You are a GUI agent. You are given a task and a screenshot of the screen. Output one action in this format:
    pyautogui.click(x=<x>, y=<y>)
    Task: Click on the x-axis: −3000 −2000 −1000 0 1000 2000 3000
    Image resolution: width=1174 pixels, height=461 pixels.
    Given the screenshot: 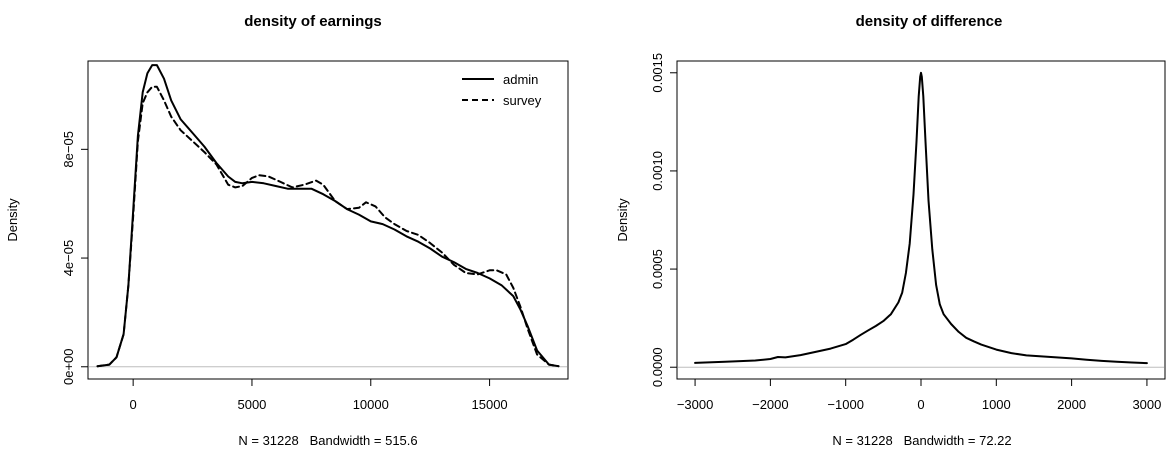 What is the action you would take?
    pyautogui.click(x=919, y=395)
    